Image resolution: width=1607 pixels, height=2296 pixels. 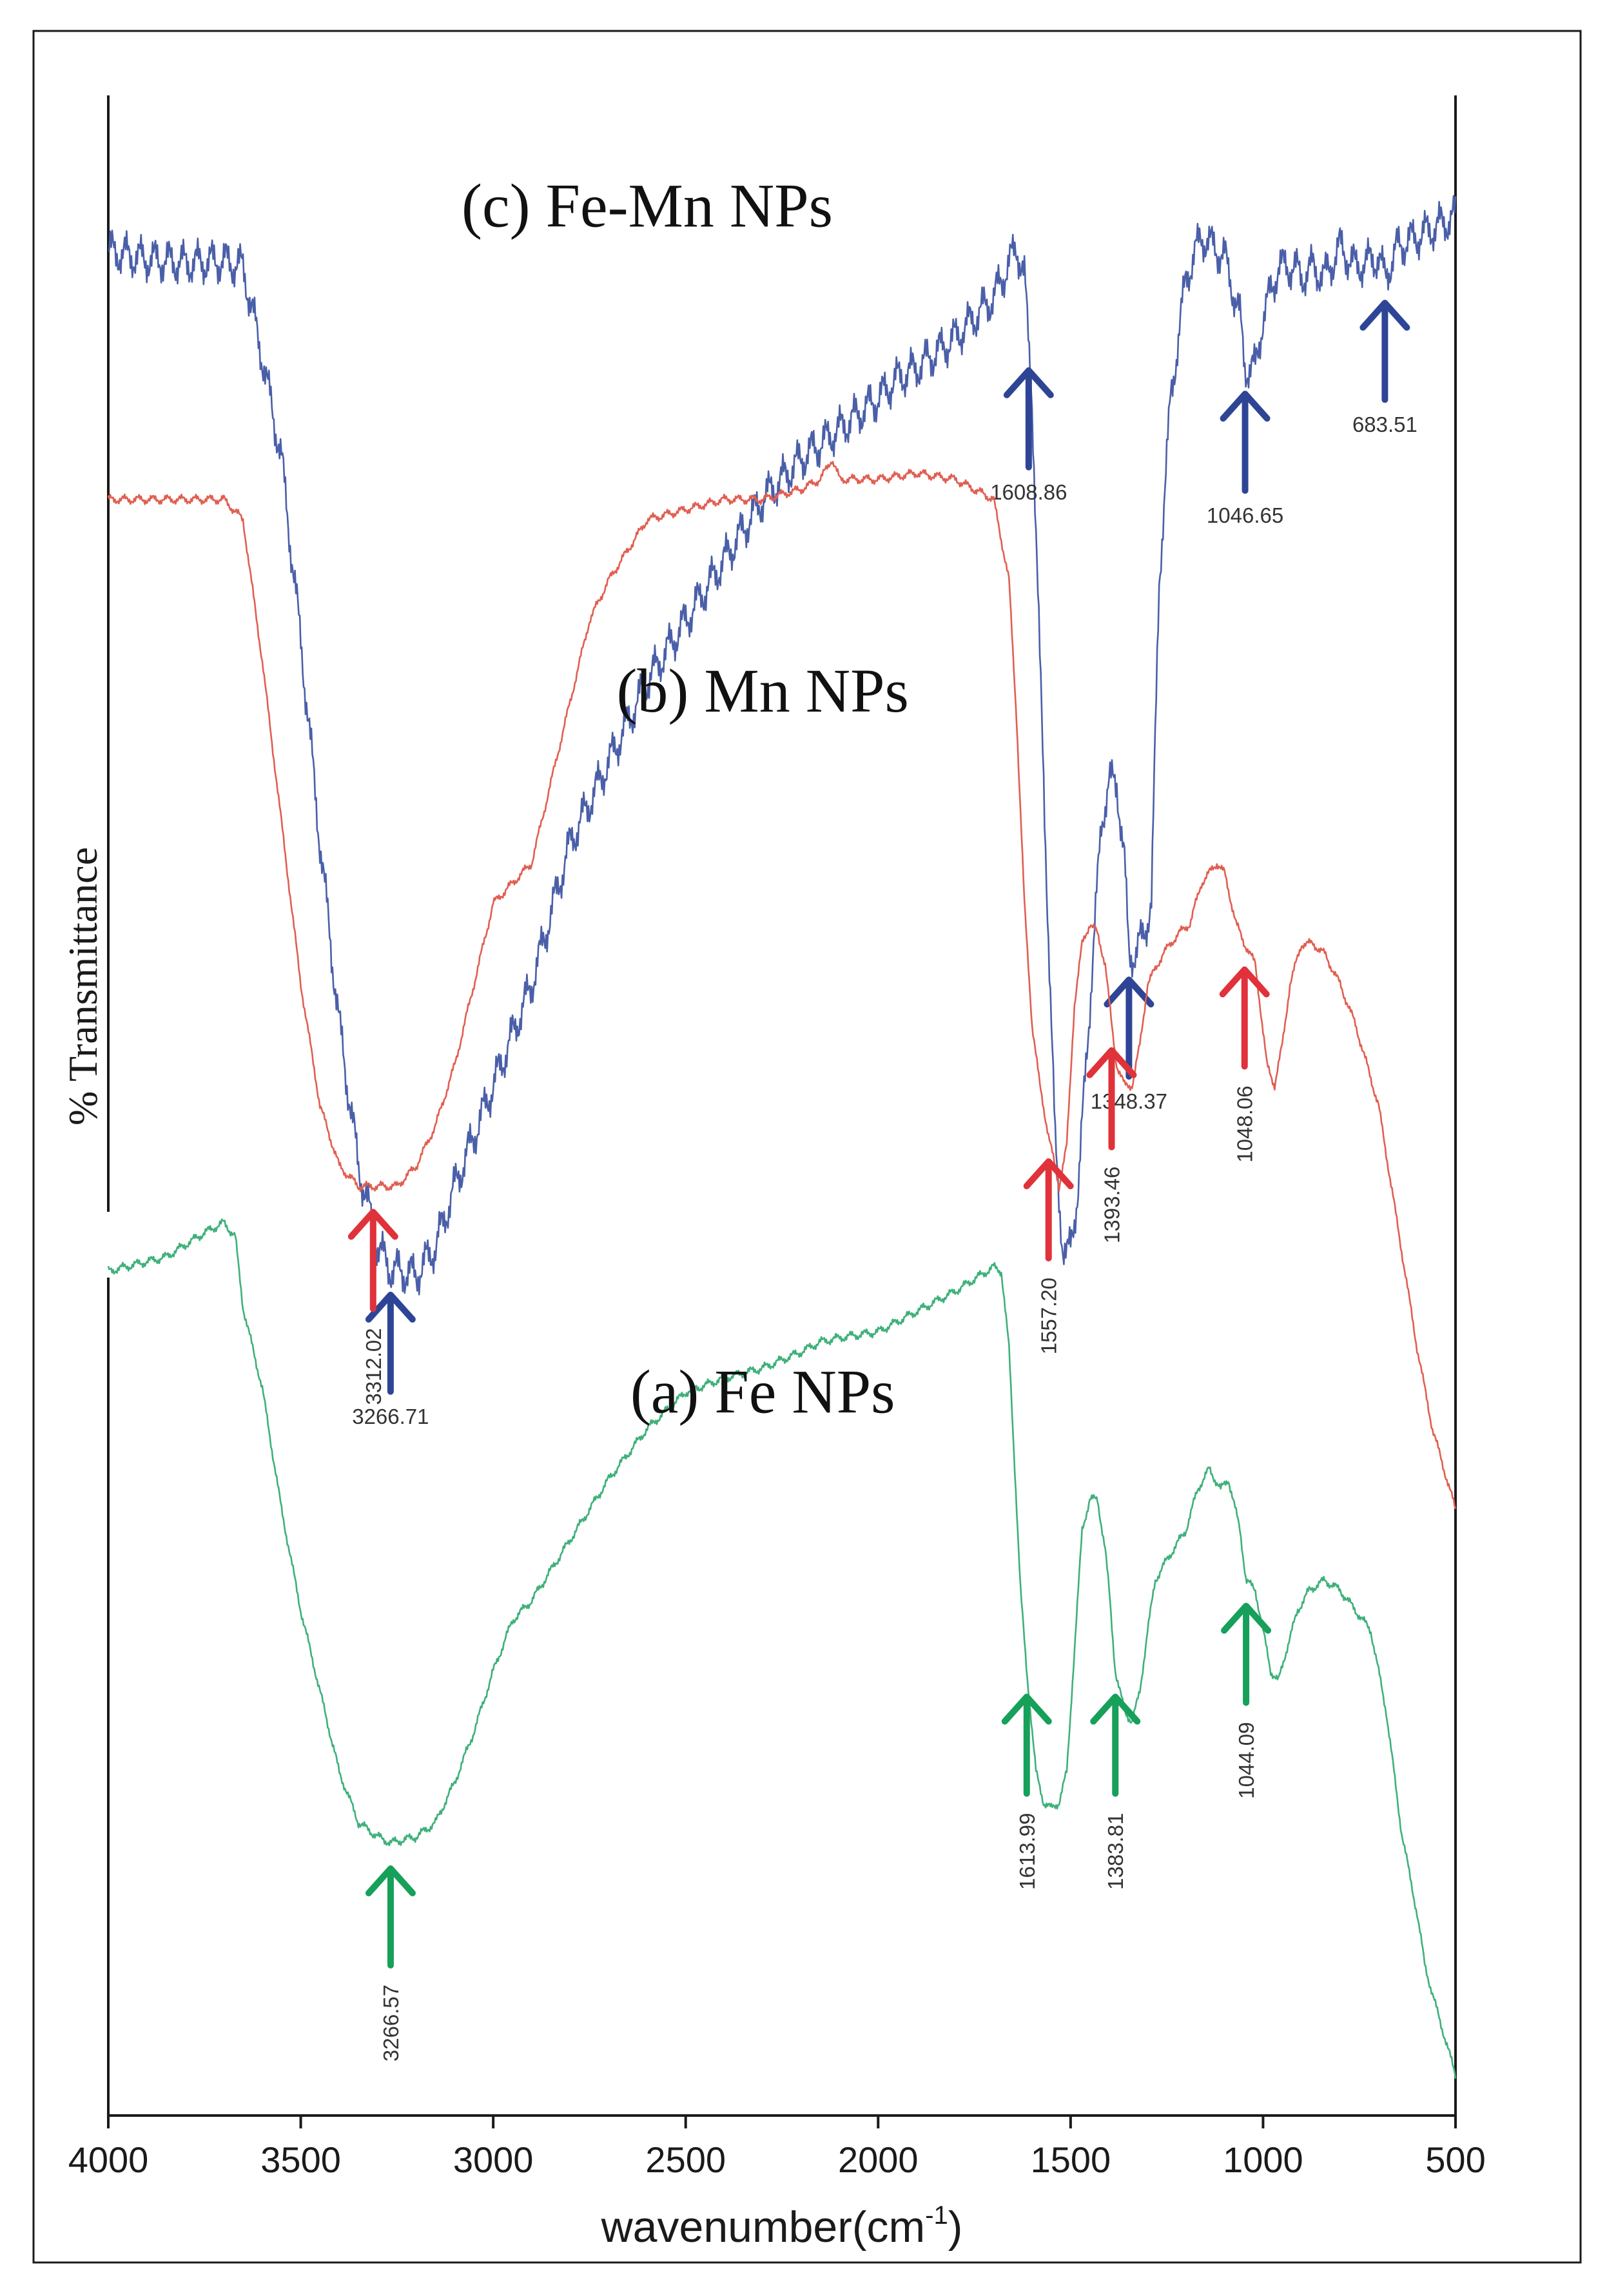 What do you see at coordinates (1115, 1852) in the screenshot?
I see `peak-label: 1383.81` at bounding box center [1115, 1852].